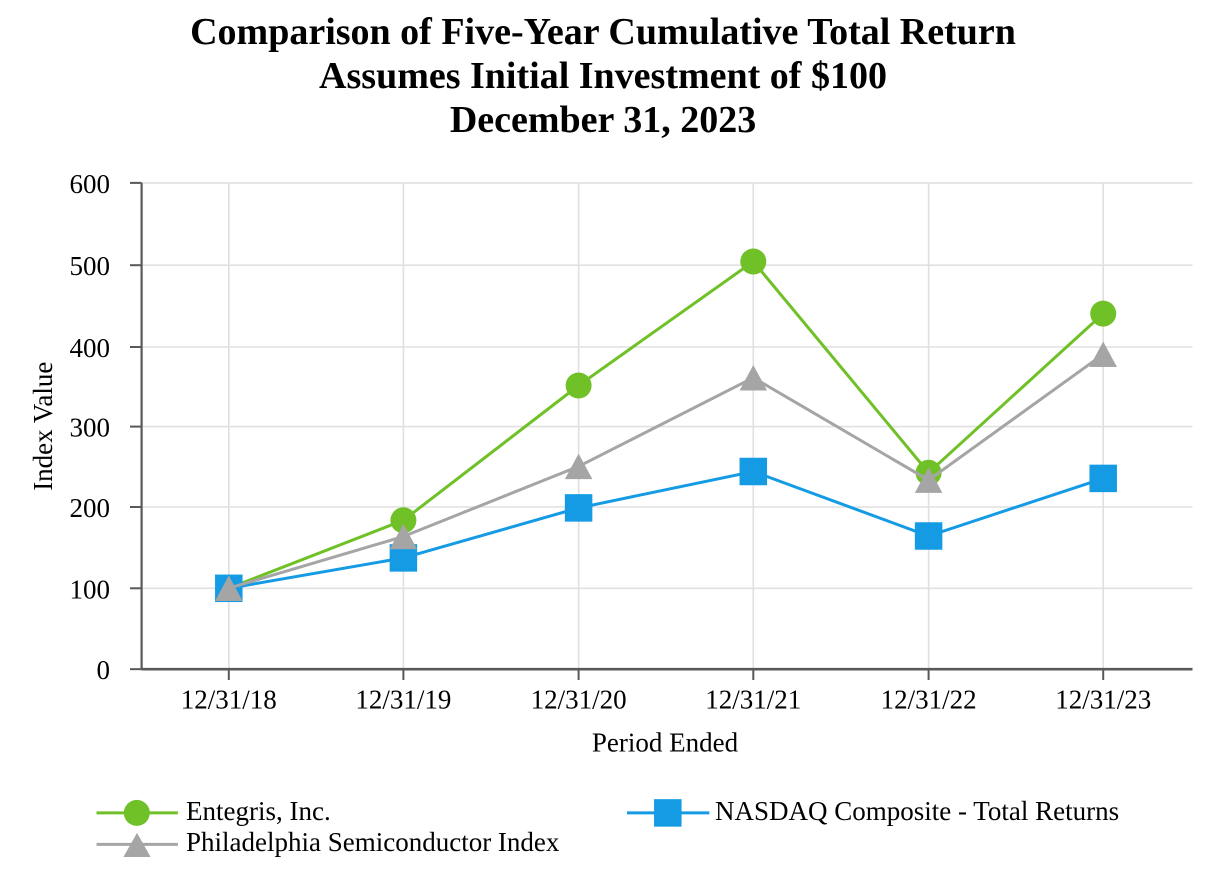  I want to click on svg-text: 300, so click(90, 428).